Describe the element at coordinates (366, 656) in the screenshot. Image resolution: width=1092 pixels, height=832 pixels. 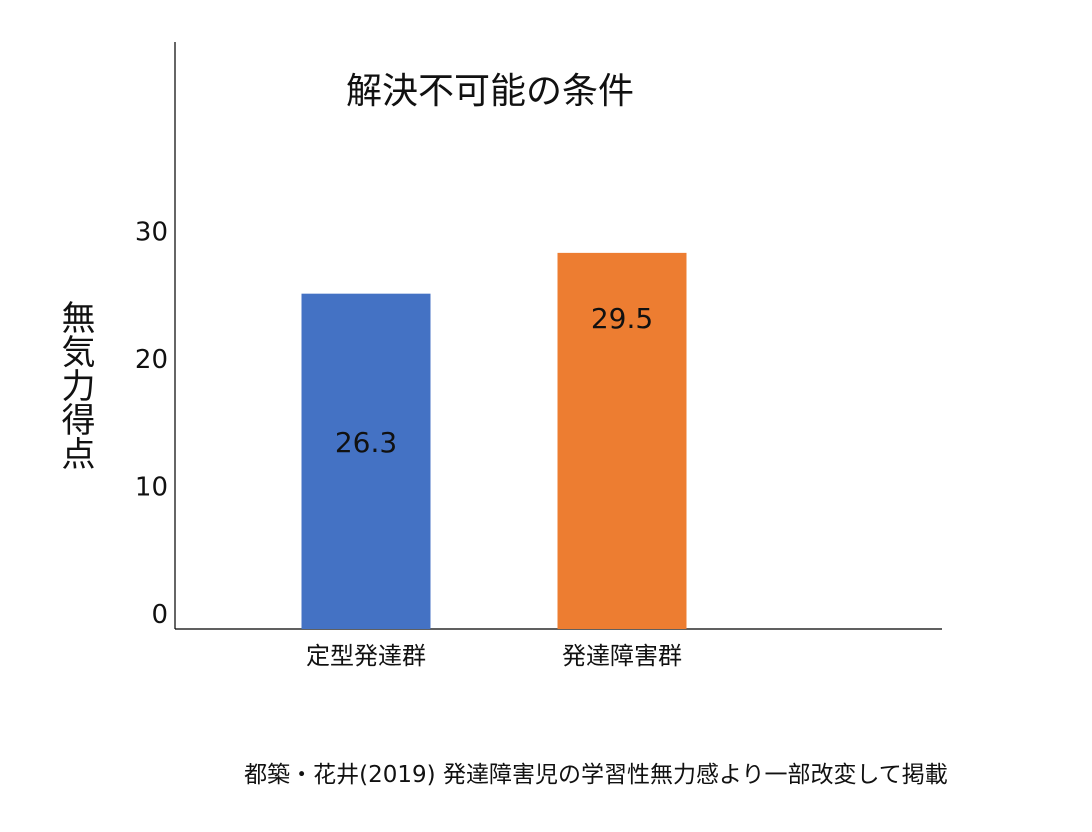
I see `x-tick-label: 定型発達群` at that location.